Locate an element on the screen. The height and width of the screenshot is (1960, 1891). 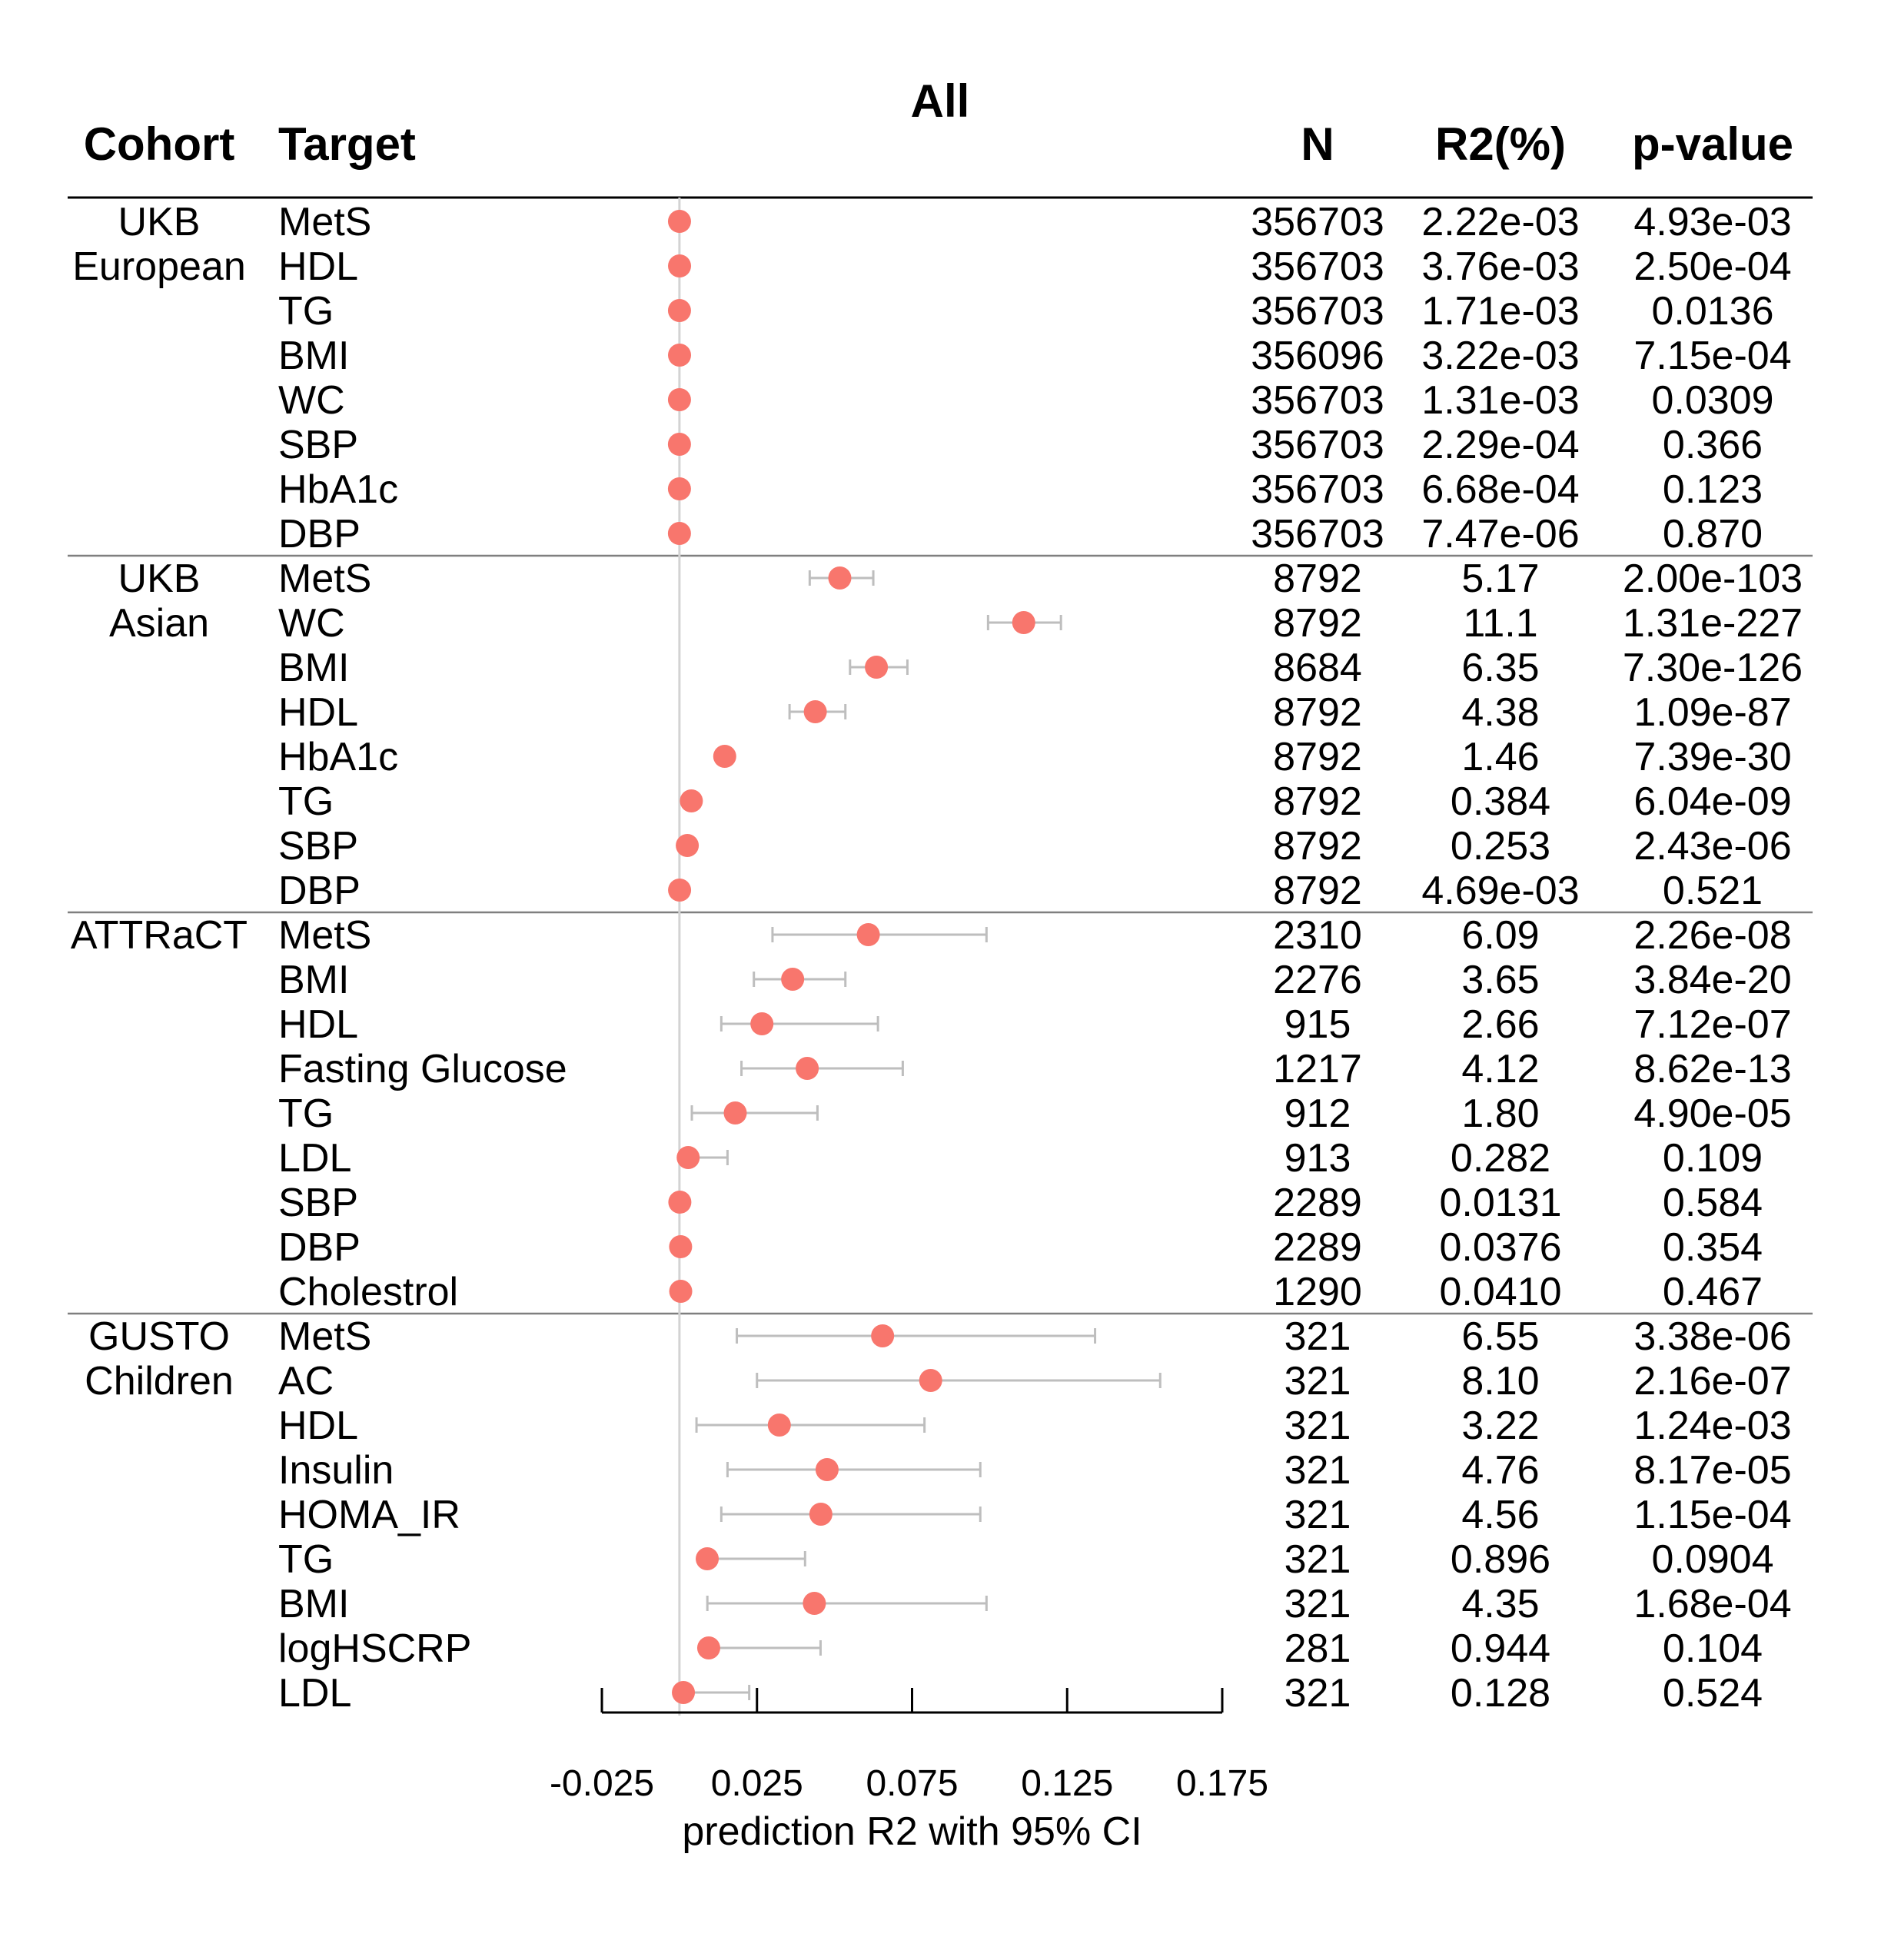
r2-value: 0.944 is located at coordinates (1500, 1648).